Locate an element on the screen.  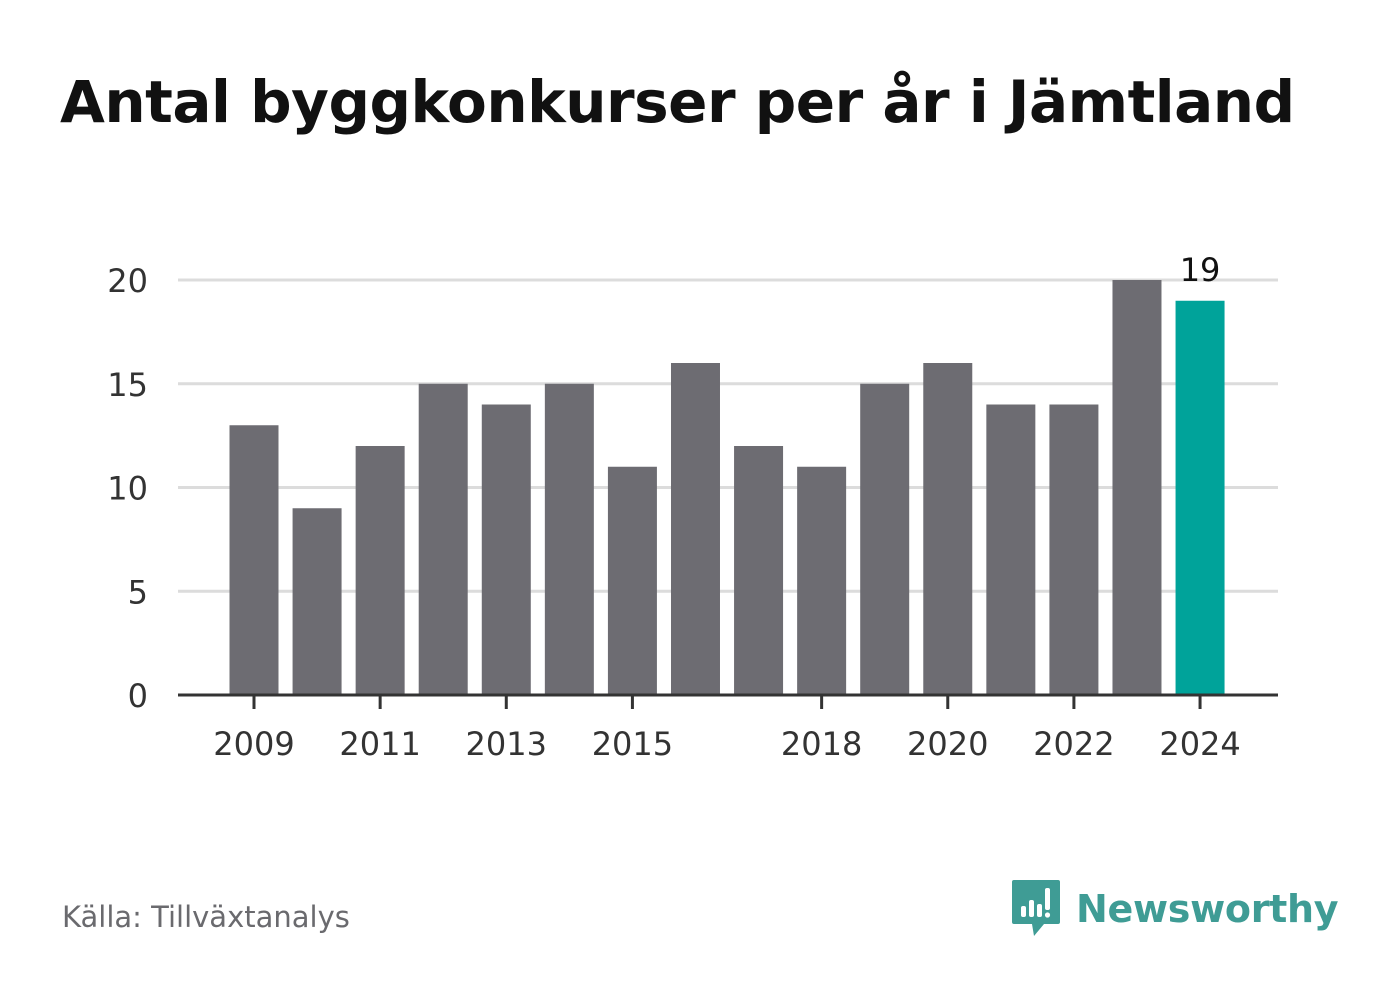
bar-2010 is located at coordinates (317, 601).